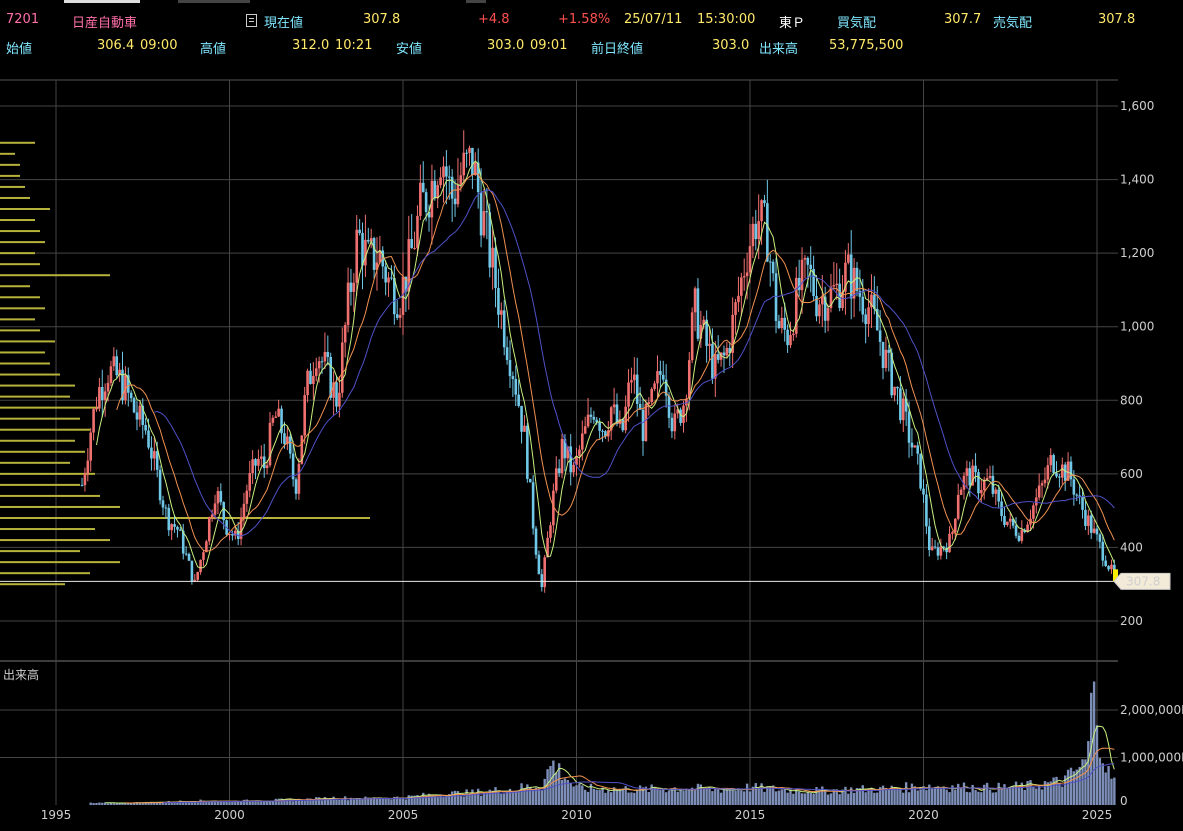 Image resolution: width=1183 pixels, height=831 pixels. I want to click on volume-panel-title: 出来高, so click(21, 674).